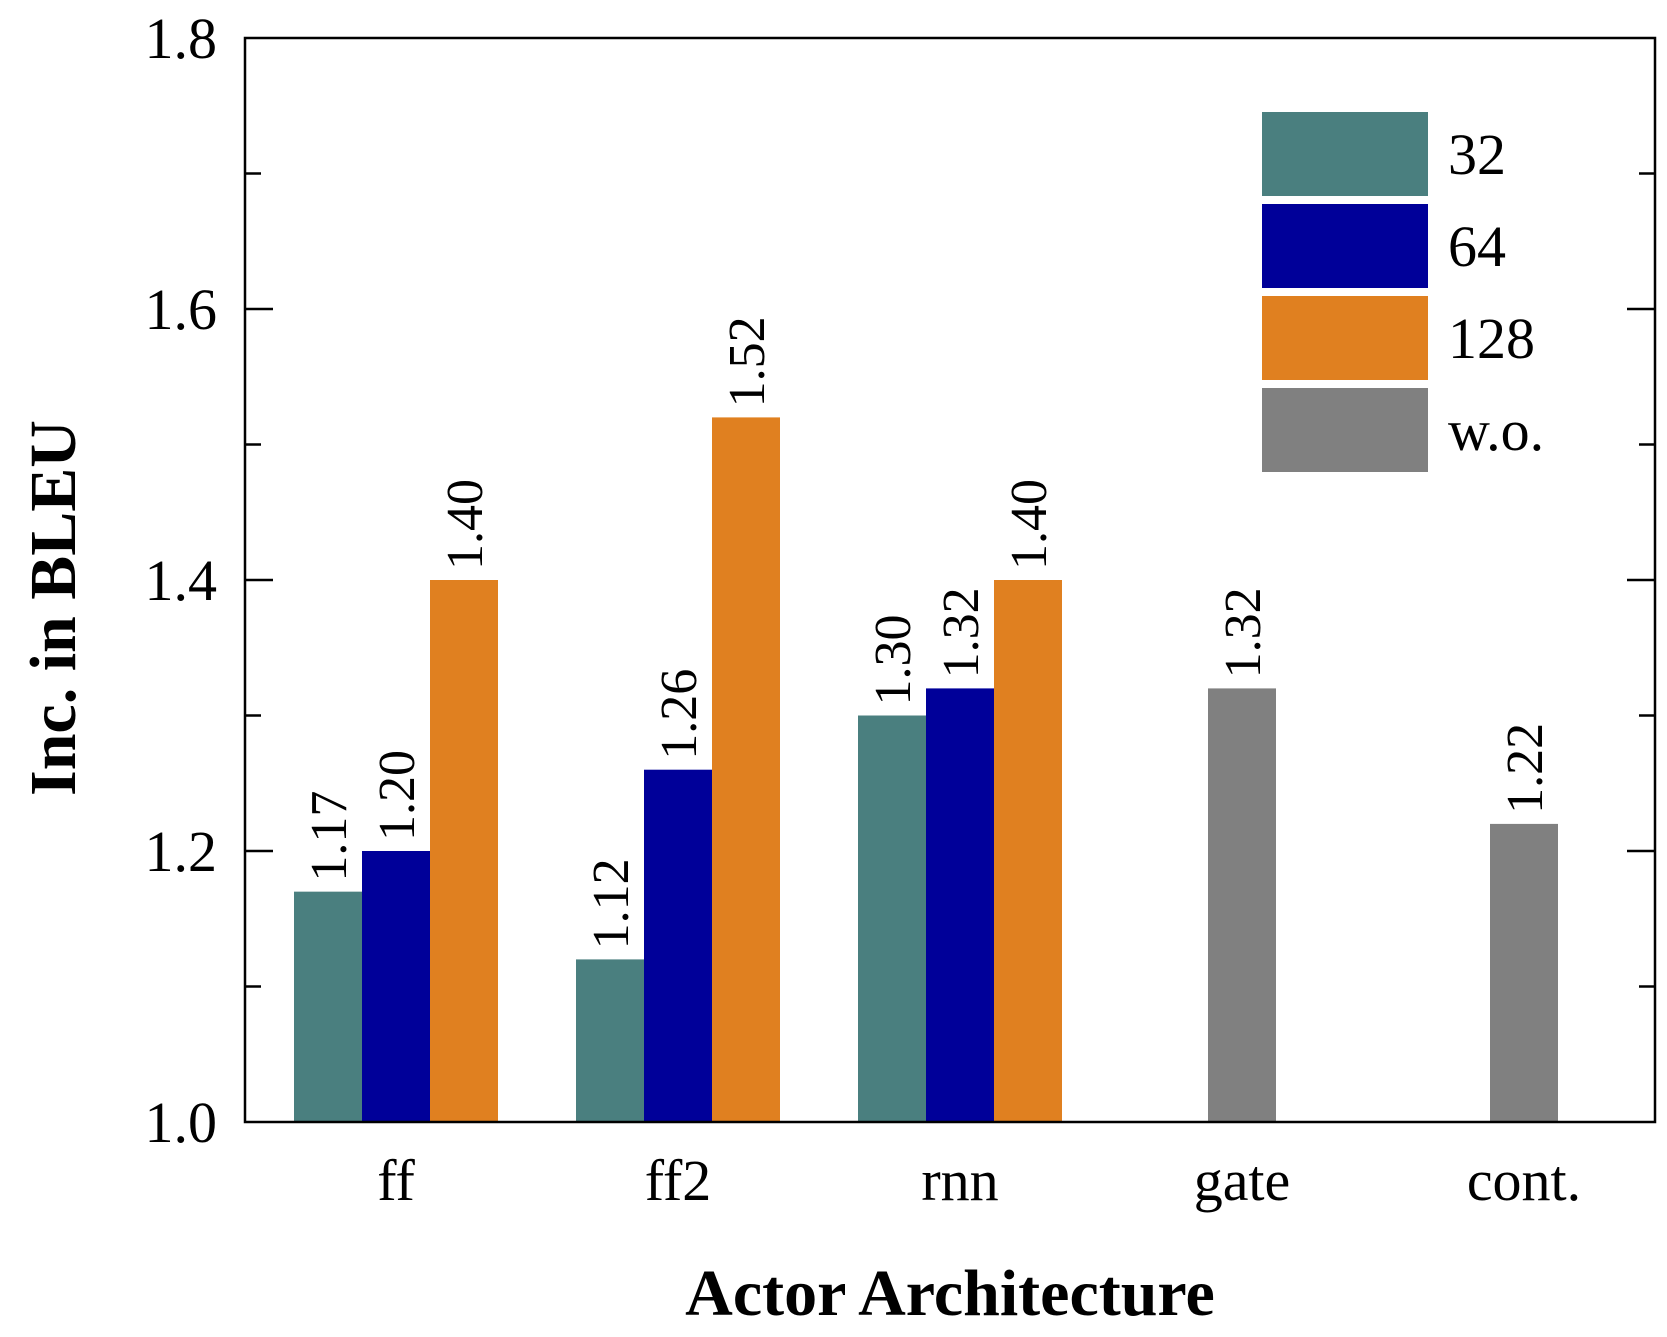 Image resolution: width=1667 pixels, height=1337 pixels. What do you see at coordinates (1477, 154) in the screenshot?
I see `legend-label: 32` at bounding box center [1477, 154].